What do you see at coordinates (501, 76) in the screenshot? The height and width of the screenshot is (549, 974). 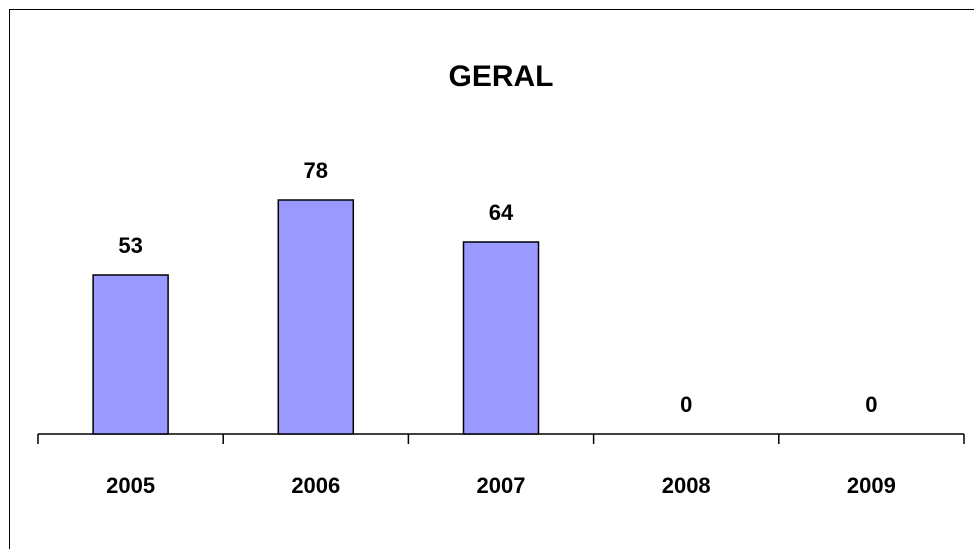 I see `chart-title: GERAL` at bounding box center [501, 76].